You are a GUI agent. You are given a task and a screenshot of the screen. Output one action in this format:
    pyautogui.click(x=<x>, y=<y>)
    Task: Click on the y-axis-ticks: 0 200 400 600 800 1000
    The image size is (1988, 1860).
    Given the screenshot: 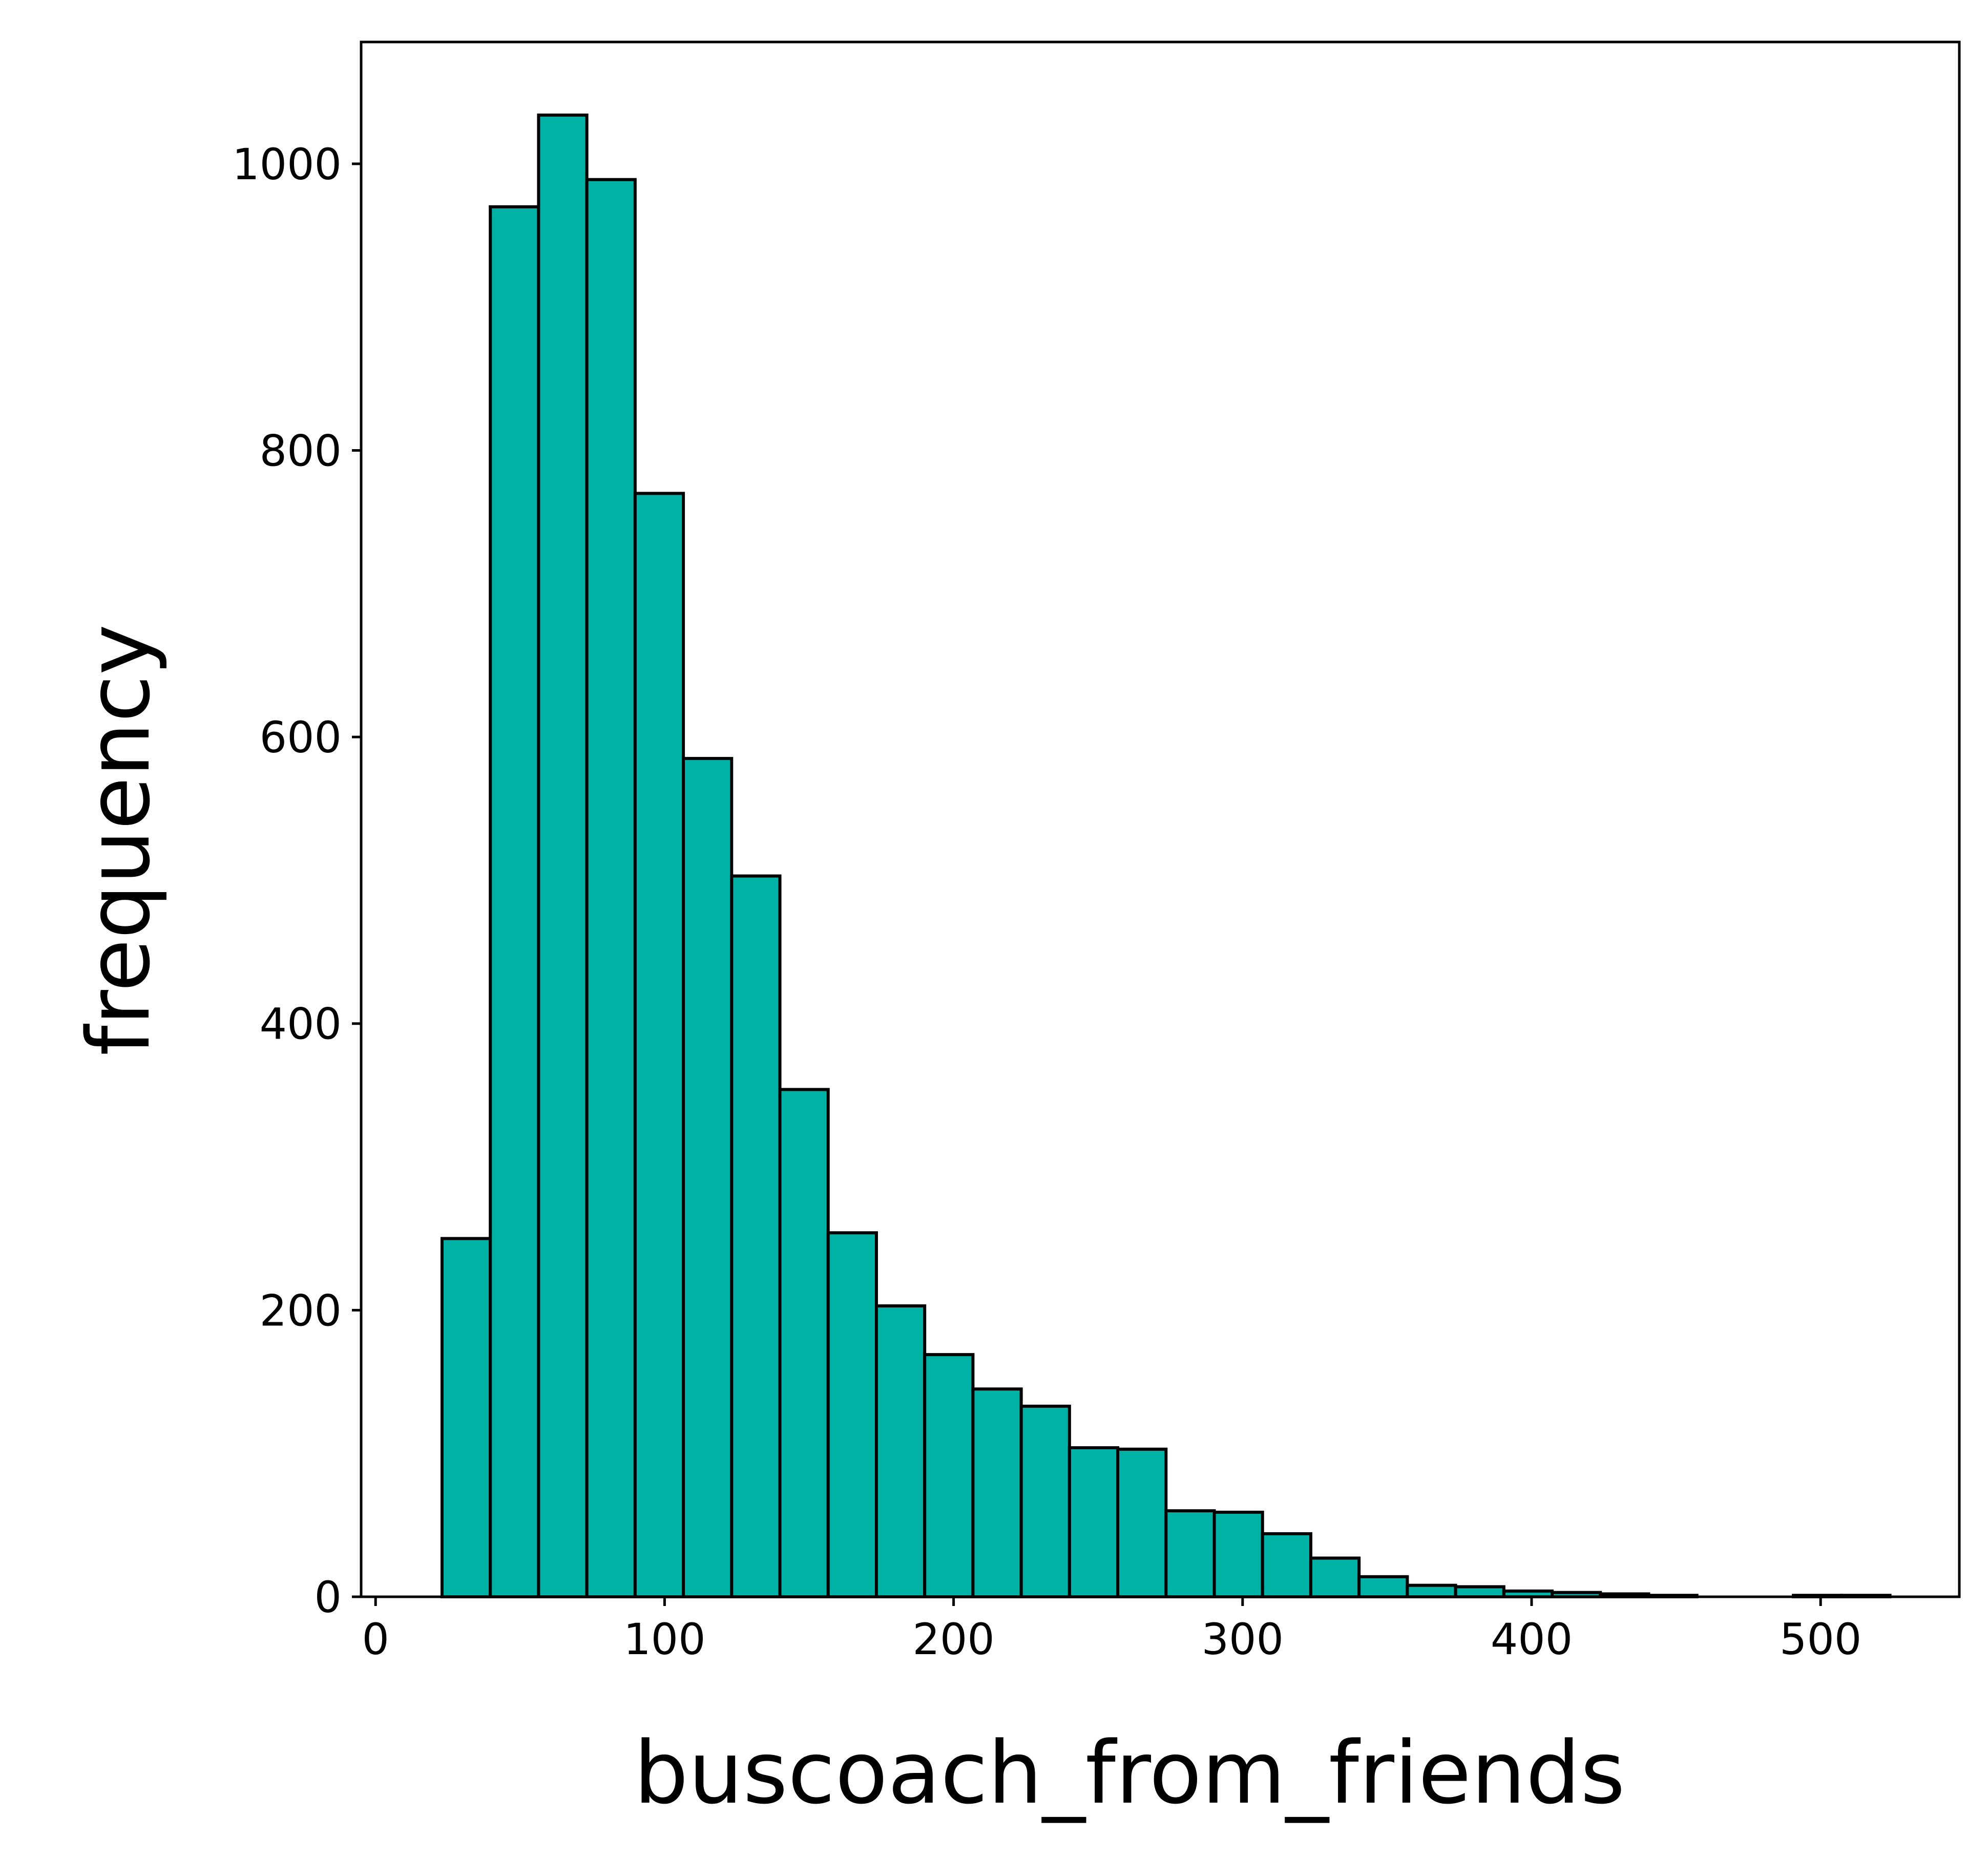 What is the action you would take?
    pyautogui.click(x=296, y=880)
    